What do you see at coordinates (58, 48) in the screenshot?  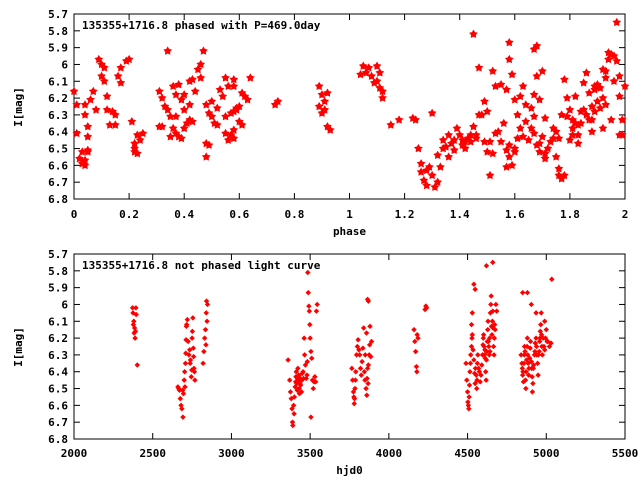 I see `y-tick-label: 5.9` at bounding box center [58, 48].